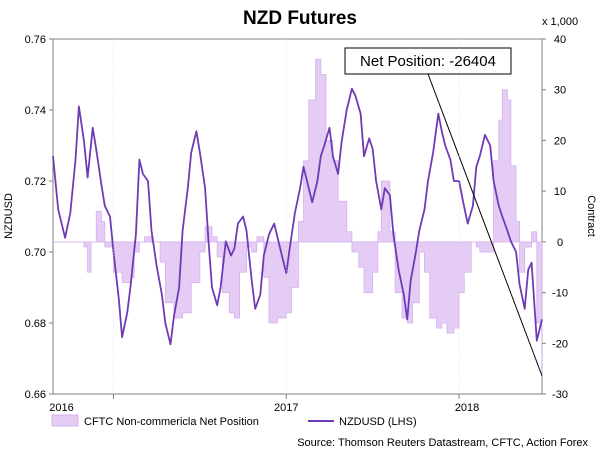 This screenshot has height=455, width=600. I want to click on right-axis-title: Contract, so click(591, 216).